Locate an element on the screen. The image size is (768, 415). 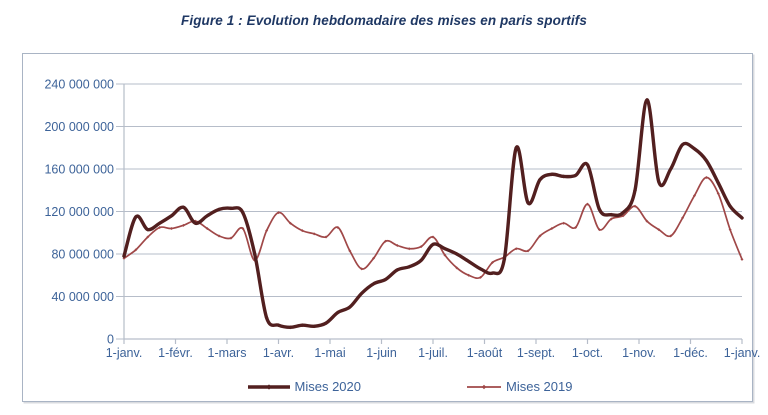
x-axis-label: 1-déc. is located at coordinates (690, 353).